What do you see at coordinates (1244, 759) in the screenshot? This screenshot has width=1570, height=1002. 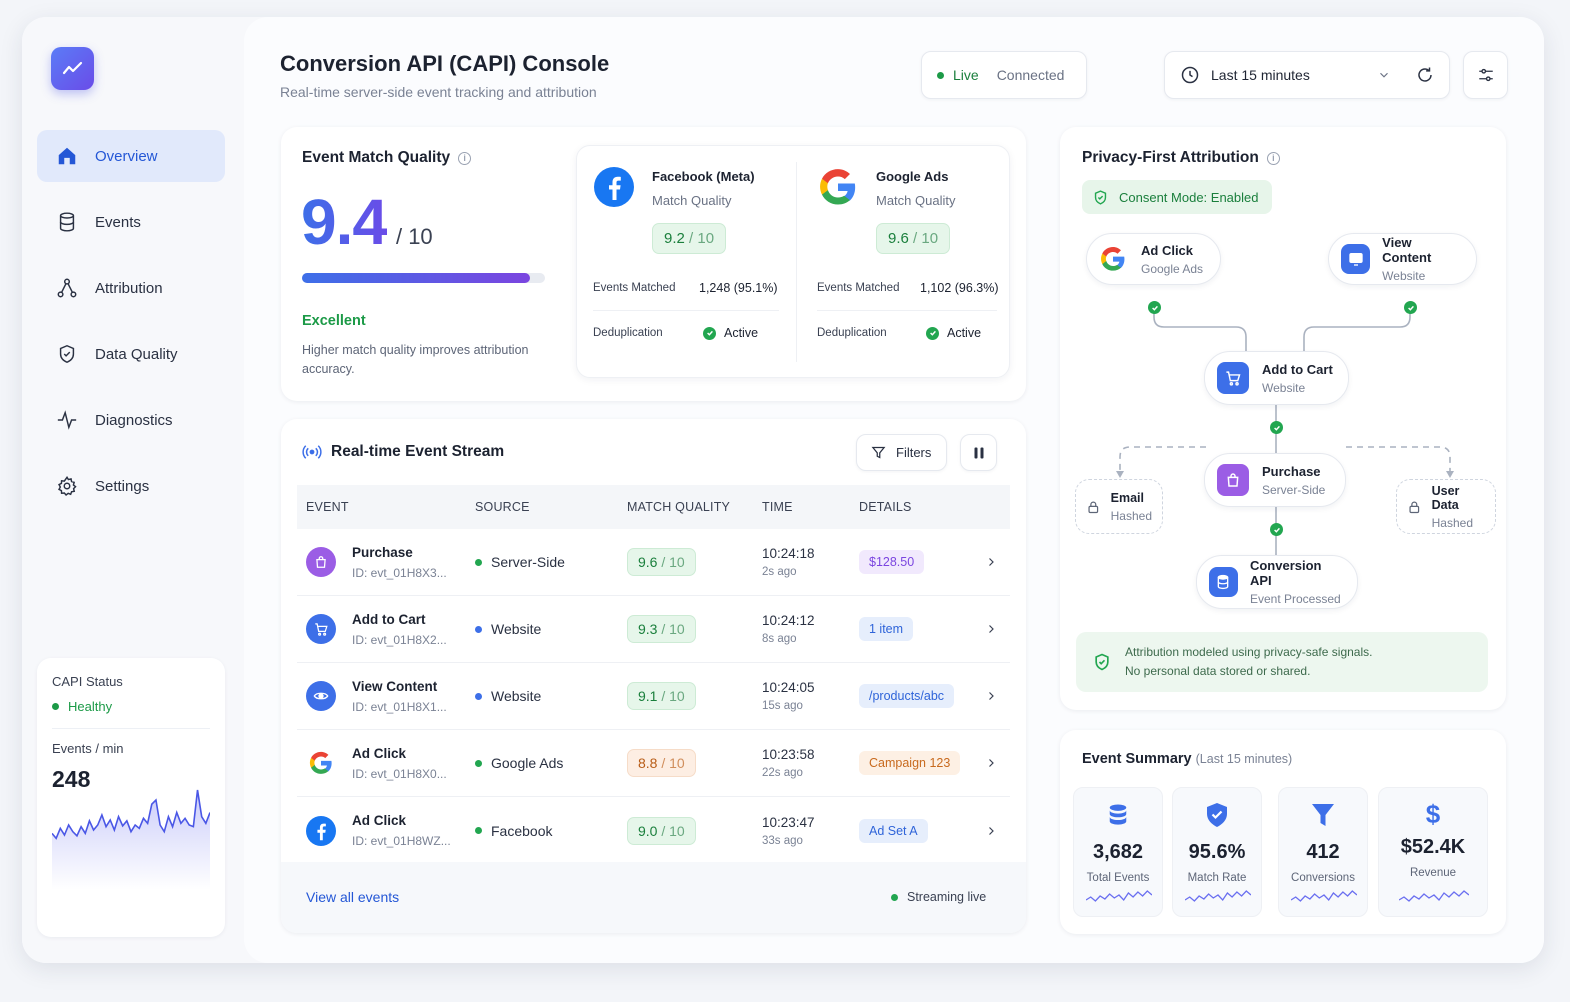 I see `summary-range: (Last 15 minutes)` at bounding box center [1244, 759].